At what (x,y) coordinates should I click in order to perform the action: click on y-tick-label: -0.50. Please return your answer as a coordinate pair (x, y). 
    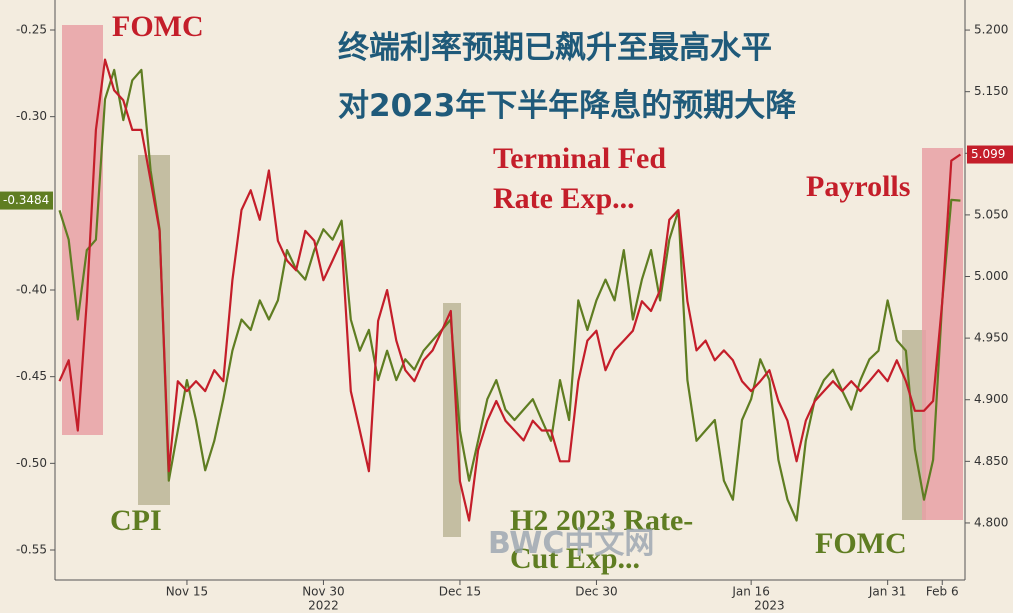
    Looking at the image, I should click on (31, 463).